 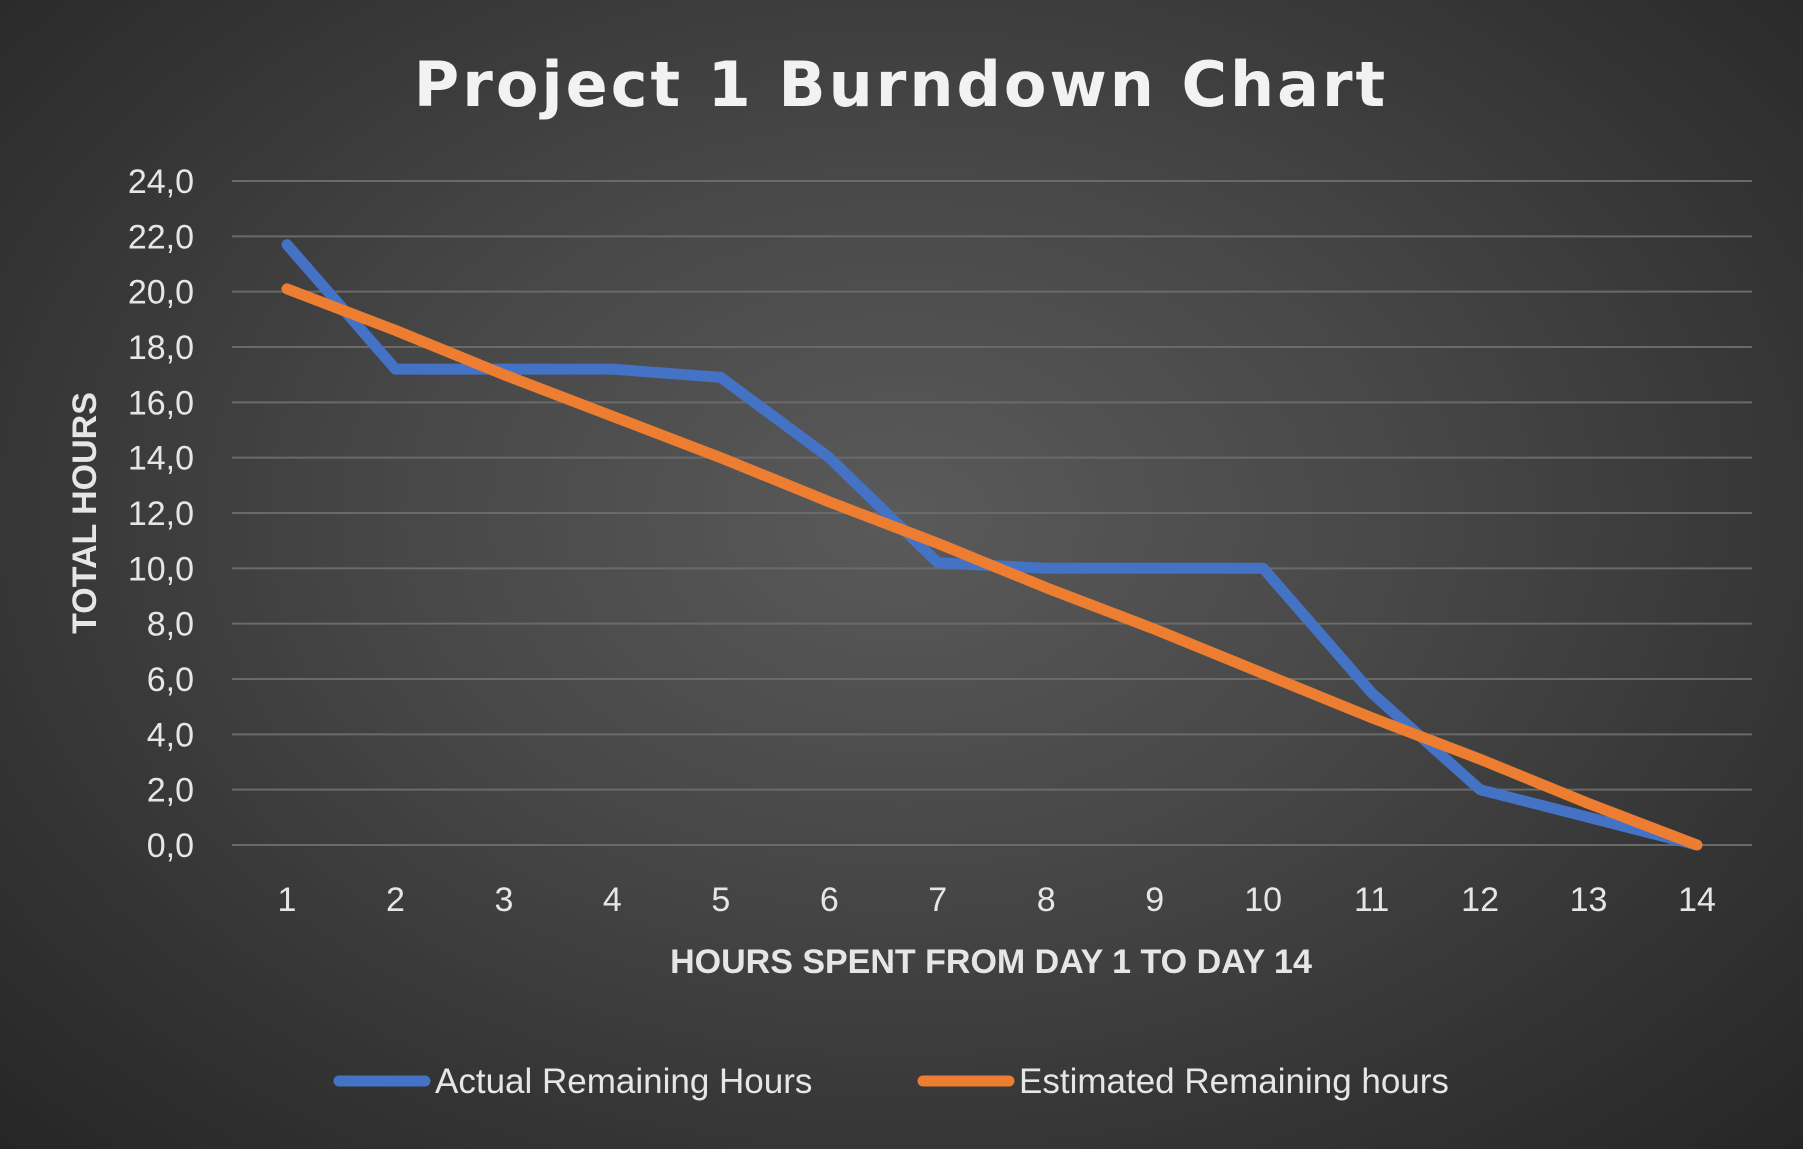 What do you see at coordinates (1480, 900) in the screenshot?
I see `x-tick-label: 12` at bounding box center [1480, 900].